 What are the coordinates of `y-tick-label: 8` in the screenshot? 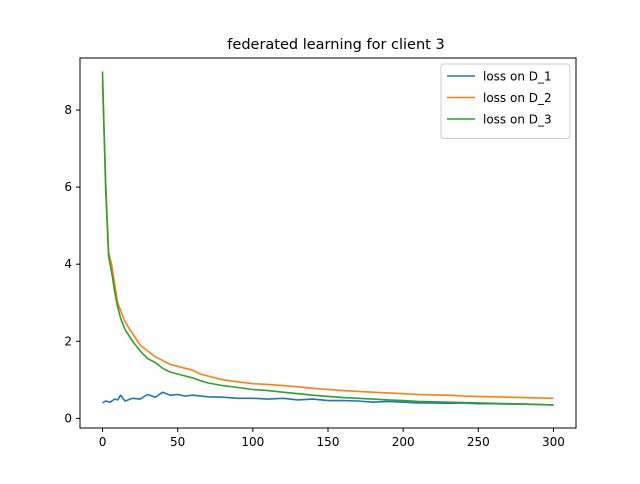 It's located at (68, 110).